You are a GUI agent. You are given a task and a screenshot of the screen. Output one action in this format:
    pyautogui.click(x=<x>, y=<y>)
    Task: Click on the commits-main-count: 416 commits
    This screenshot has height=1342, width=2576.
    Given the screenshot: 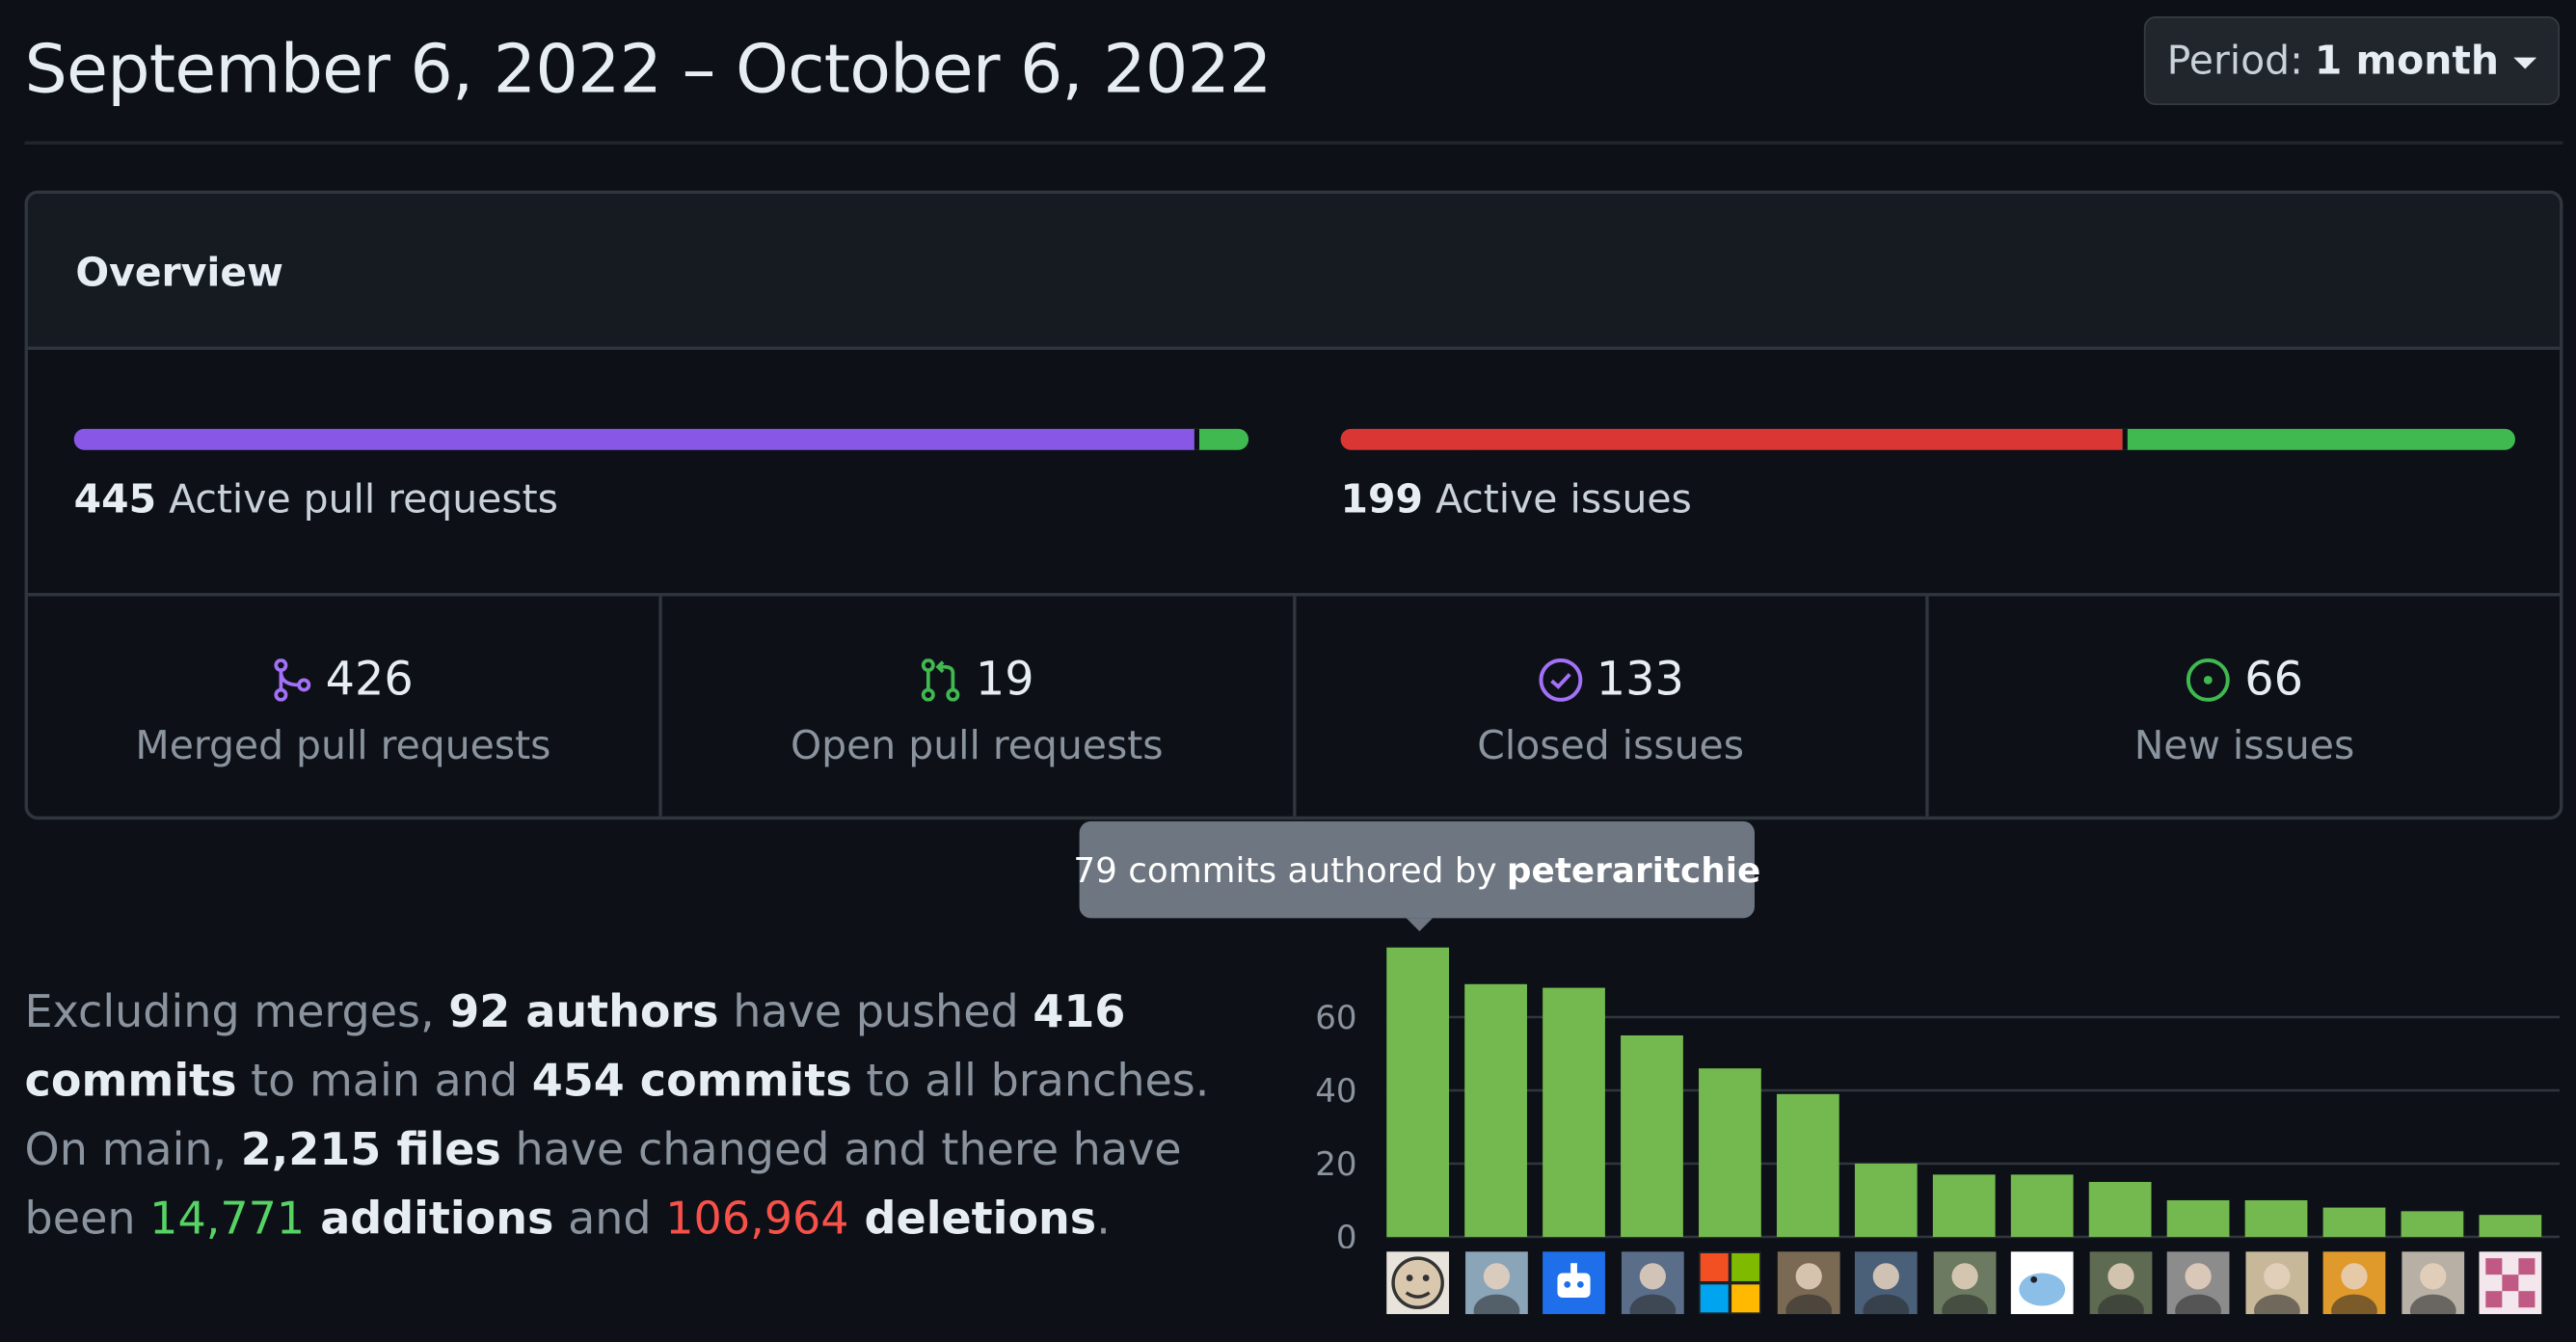 What is the action you would take?
    pyautogui.click(x=575, y=1047)
    